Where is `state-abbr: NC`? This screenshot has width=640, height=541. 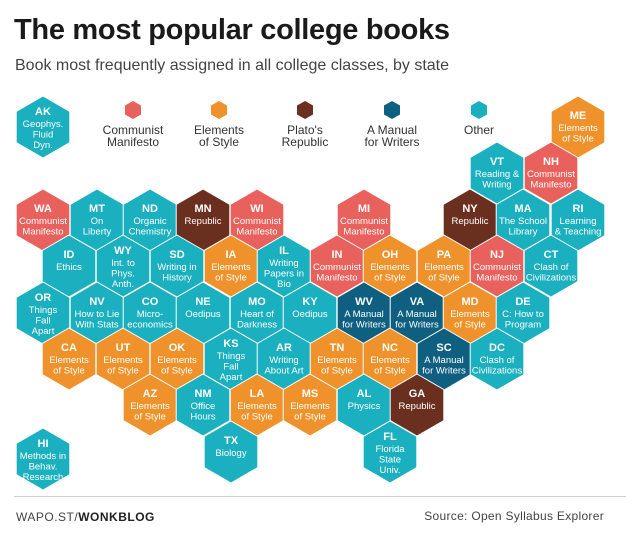 state-abbr: NC is located at coordinates (390, 348).